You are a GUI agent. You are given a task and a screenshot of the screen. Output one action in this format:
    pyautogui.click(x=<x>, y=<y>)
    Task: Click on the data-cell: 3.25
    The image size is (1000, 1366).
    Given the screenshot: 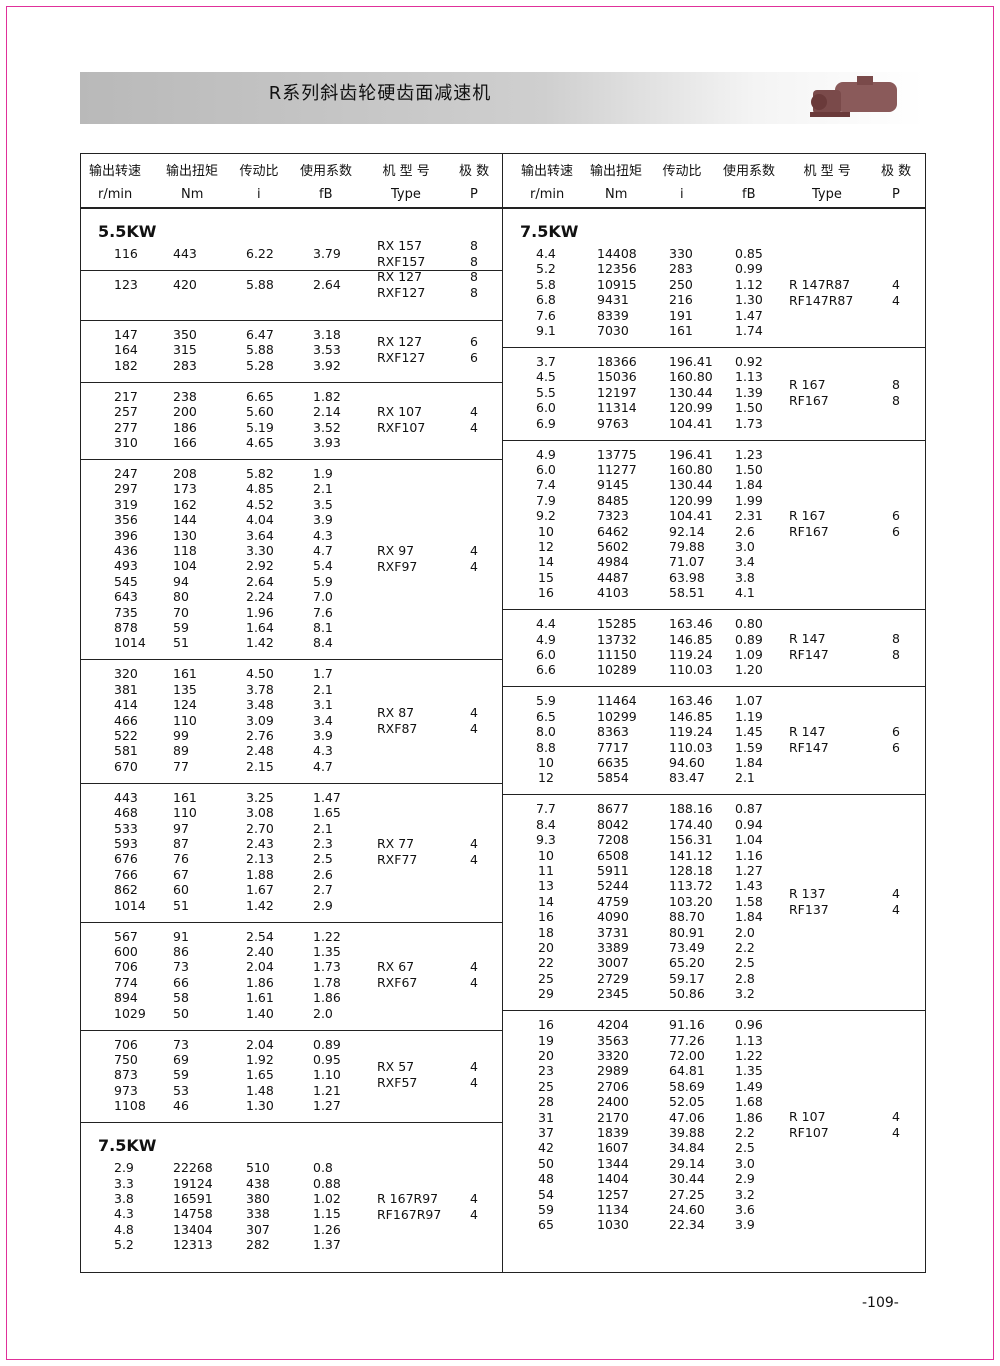 What is the action you would take?
    pyautogui.click(x=260, y=797)
    